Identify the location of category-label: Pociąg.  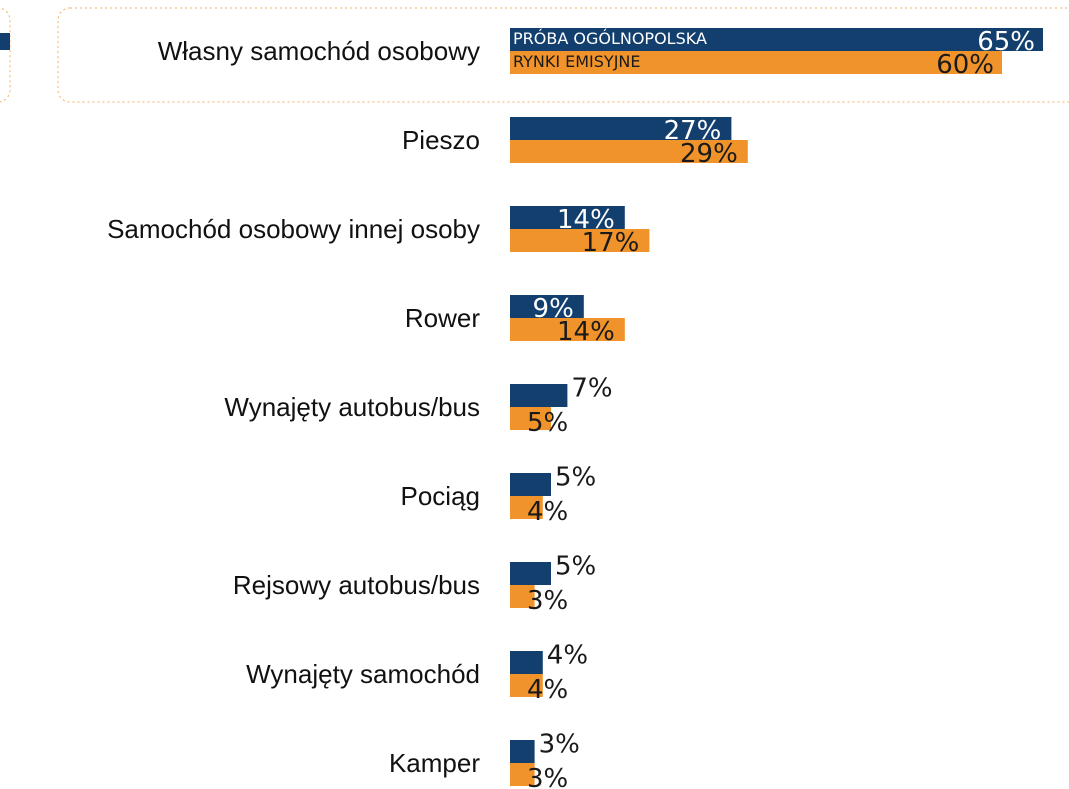
(441, 496).